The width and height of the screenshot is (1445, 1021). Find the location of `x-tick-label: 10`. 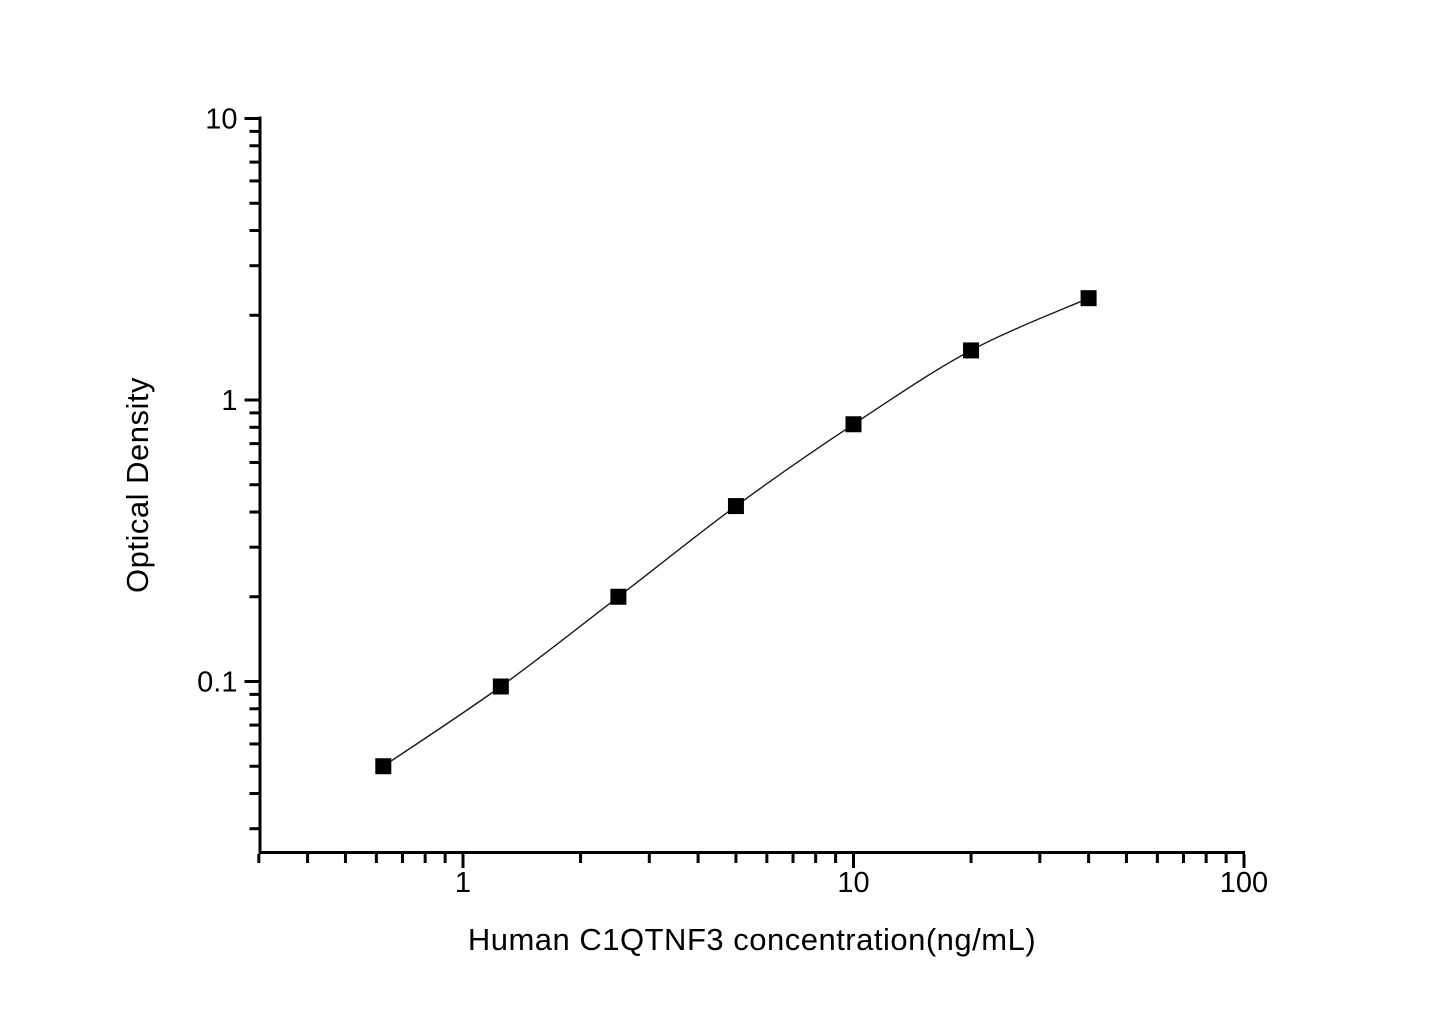

x-tick-label: 10 is located at coordinates (853, 883).